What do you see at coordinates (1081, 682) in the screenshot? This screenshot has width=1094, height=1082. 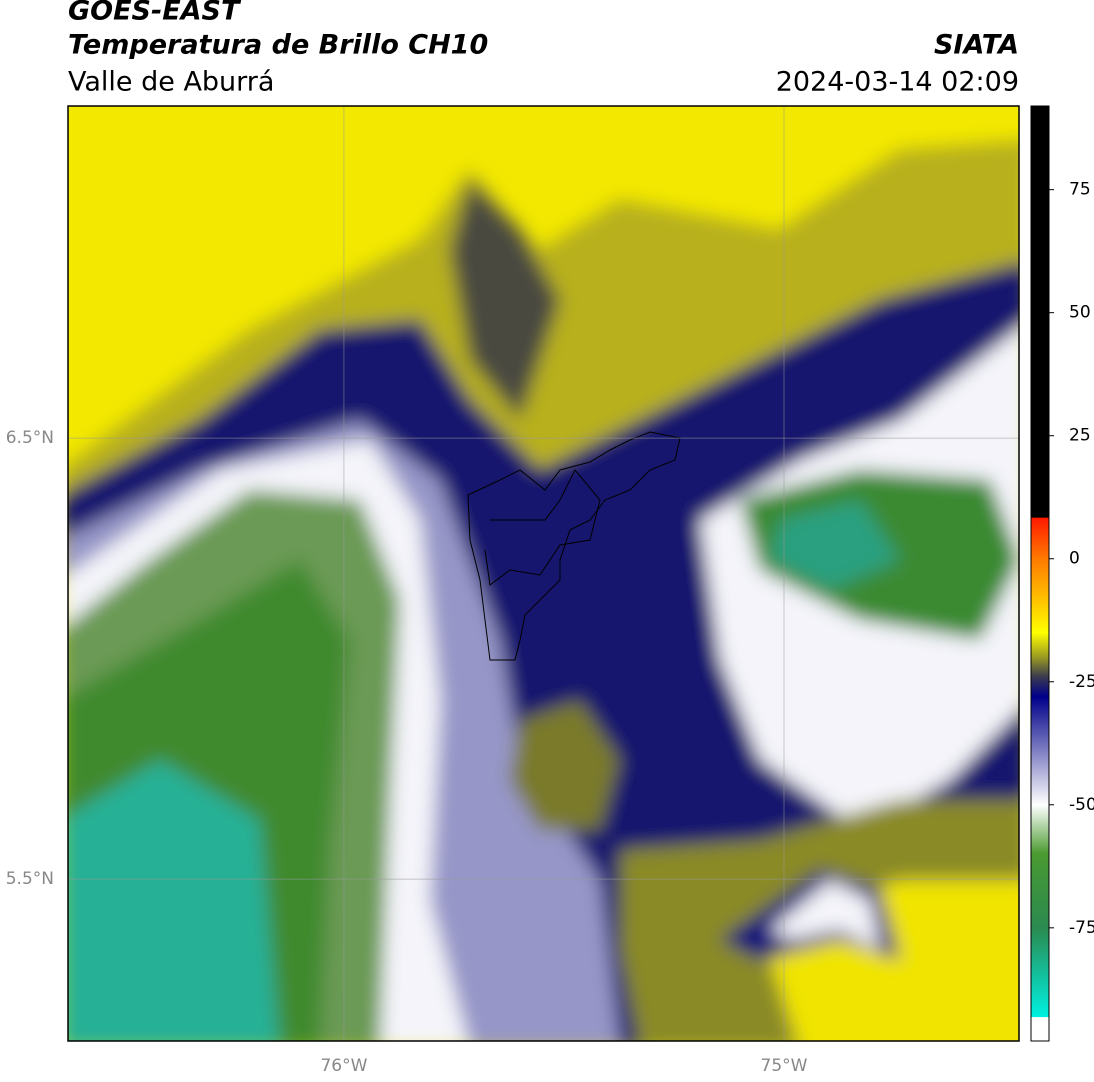 I see `colorbar-tick-label: -25` at bounding box center [1081, 682].